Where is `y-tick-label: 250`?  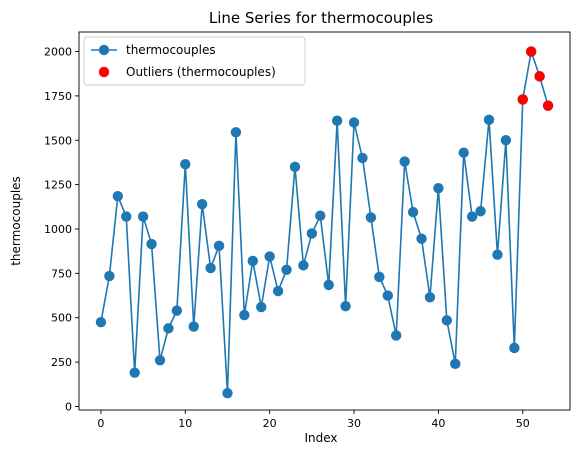
y-tick-label: 250 is located at coordinates (61, 362).